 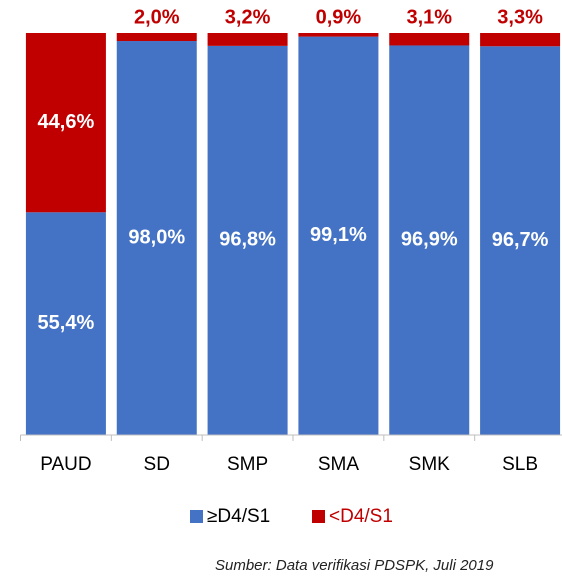 I want to click on data-label: 98,0%, so click(x=156, y=237).